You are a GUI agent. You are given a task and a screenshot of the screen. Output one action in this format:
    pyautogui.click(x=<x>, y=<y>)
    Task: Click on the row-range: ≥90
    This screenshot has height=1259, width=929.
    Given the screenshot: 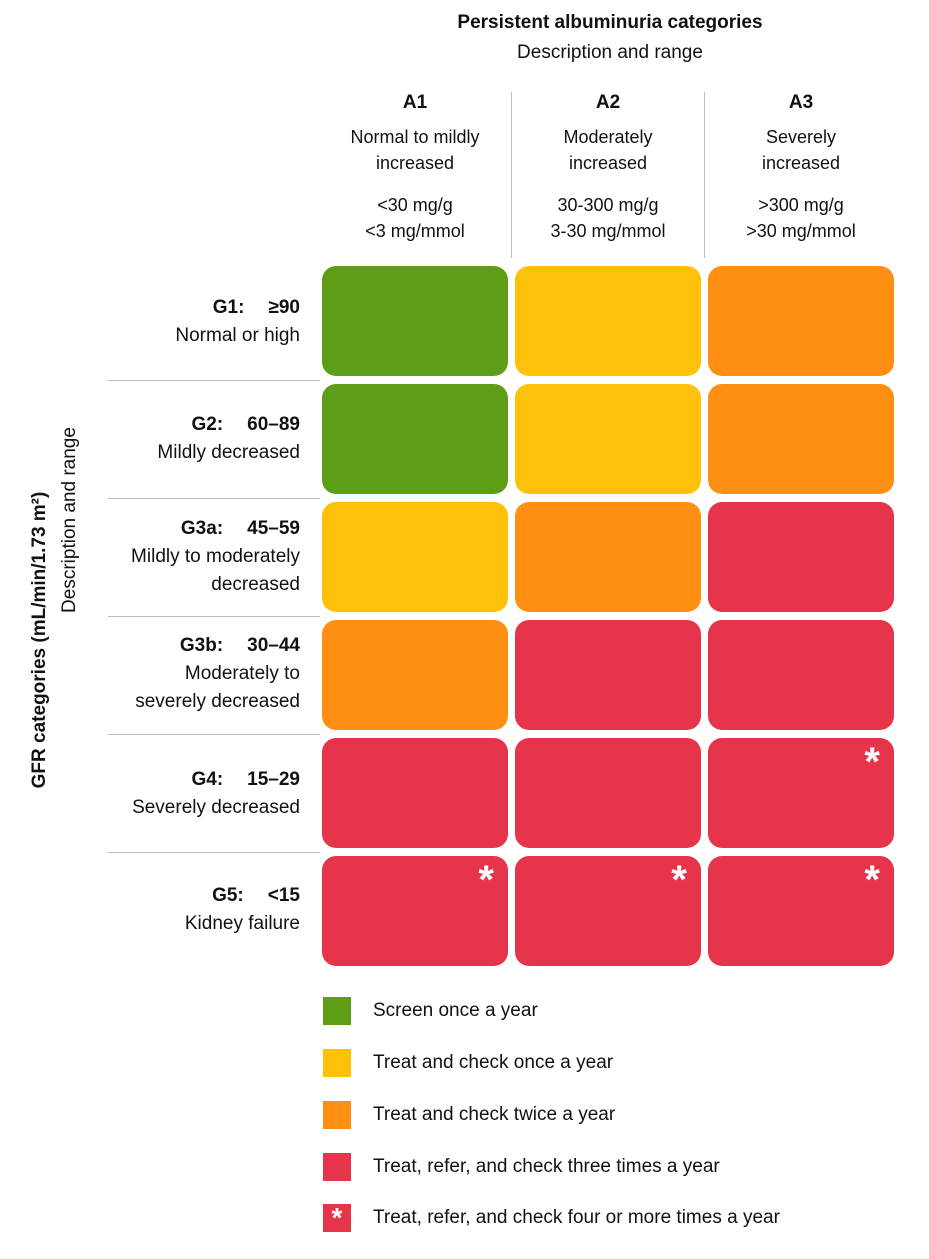 What is the action you would take?
    pyautogui.click(x=284, y=307)
    